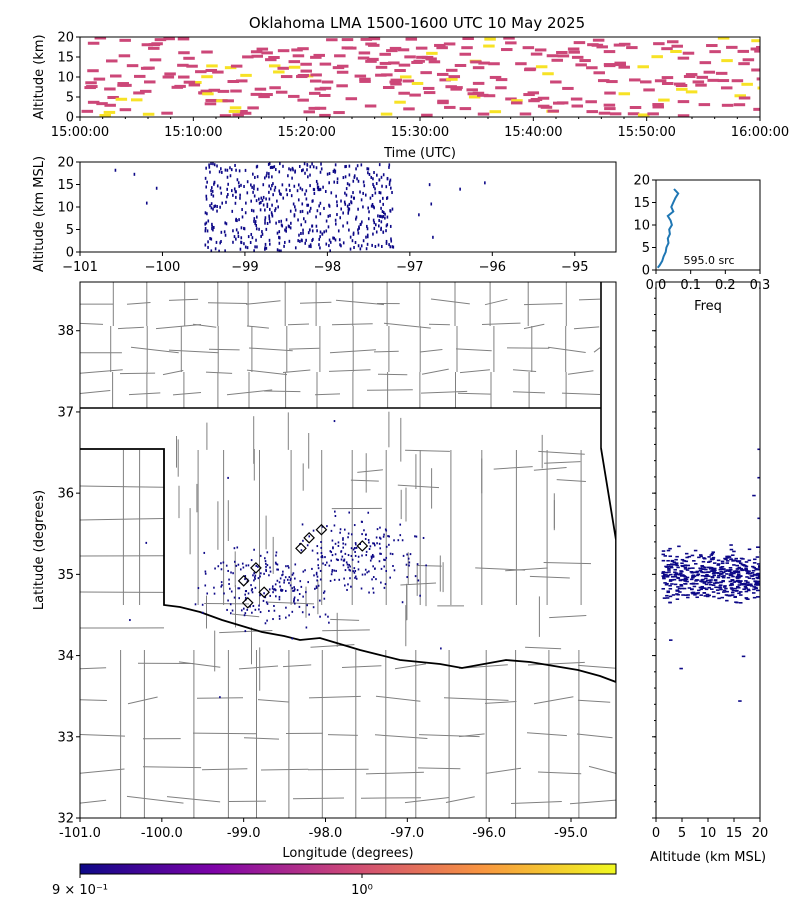 This screenshot has height=900, width=800. I want to click on y-tick-label: 20, so click(641, 181).